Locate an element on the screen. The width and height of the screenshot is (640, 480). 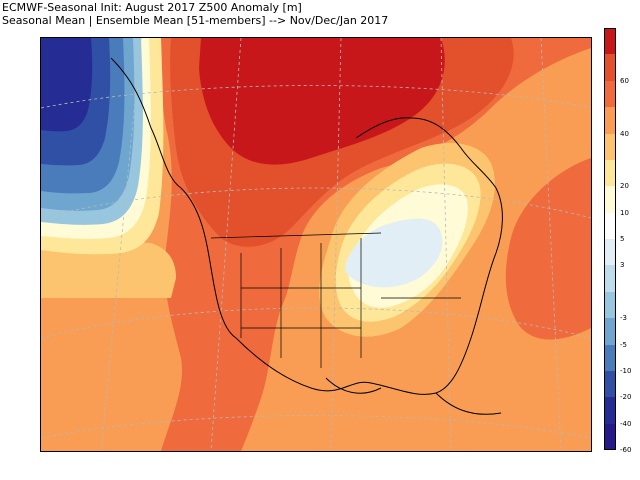
colorbar-tick-label: -60 is located at coordinates (626, 450).